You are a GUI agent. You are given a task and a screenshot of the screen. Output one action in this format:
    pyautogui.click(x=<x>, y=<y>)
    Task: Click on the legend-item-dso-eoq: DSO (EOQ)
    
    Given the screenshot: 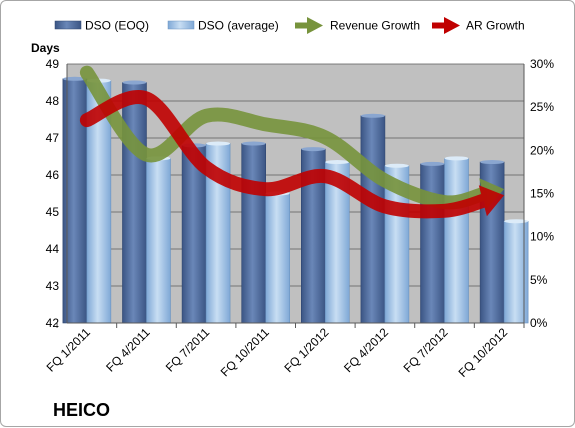 What is the action you would take?
    pyautogui.click(x=101, y=26)
    